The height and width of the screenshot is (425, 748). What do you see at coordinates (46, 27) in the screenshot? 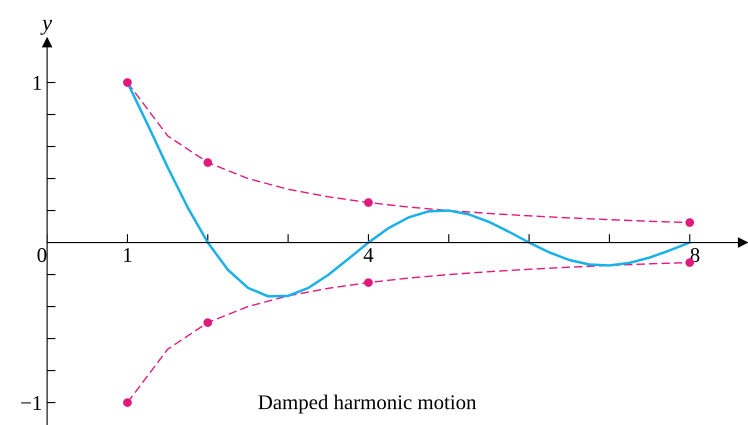
I see `y-axis-title: y` at bounding box center [46, 27].